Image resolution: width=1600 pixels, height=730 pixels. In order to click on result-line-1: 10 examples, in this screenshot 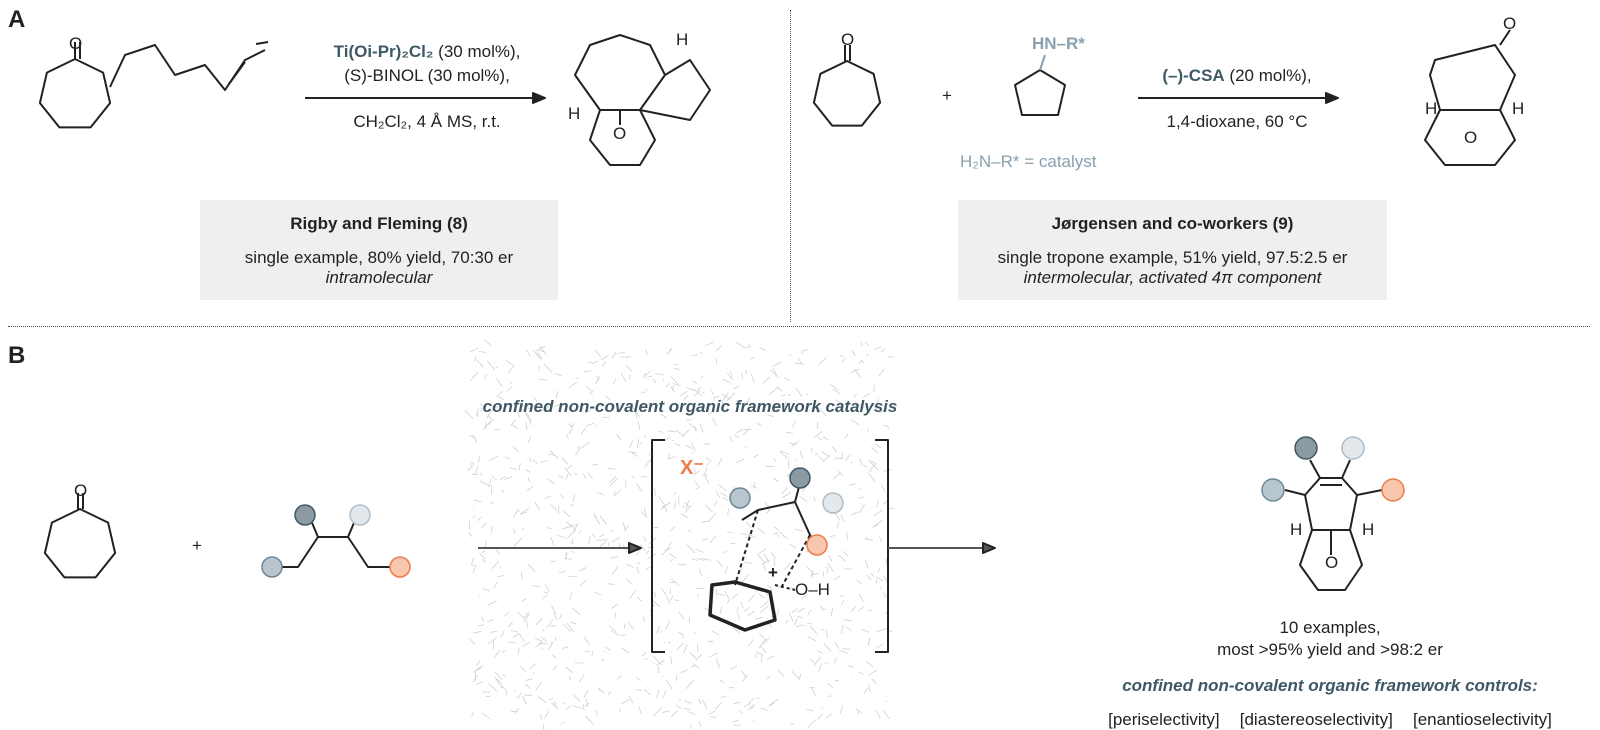, I will do `click(1330, 627)`.